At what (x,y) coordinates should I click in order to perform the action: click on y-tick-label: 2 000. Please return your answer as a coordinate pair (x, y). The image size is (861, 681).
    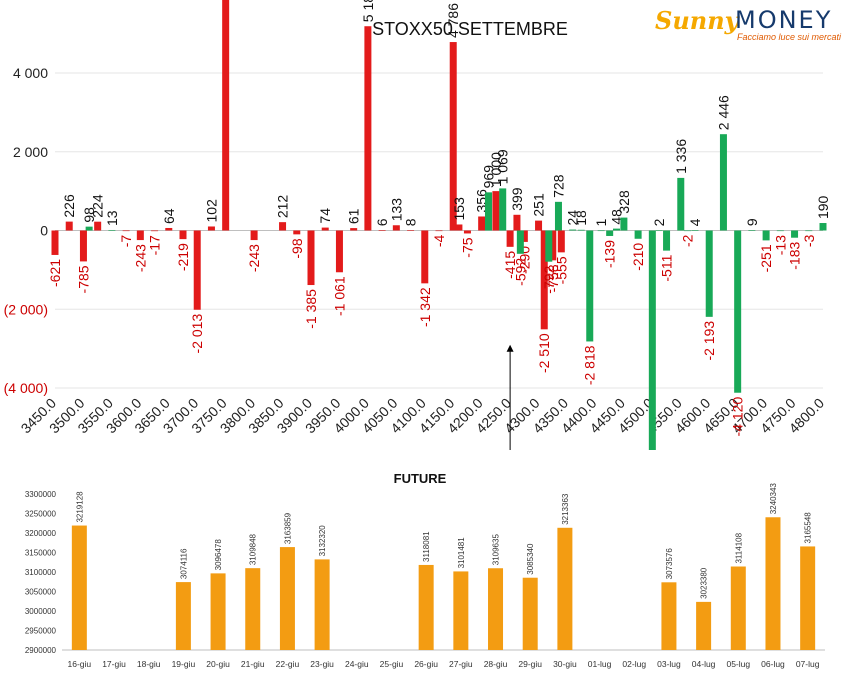
    Looking at the image, I should click on (30, 152).